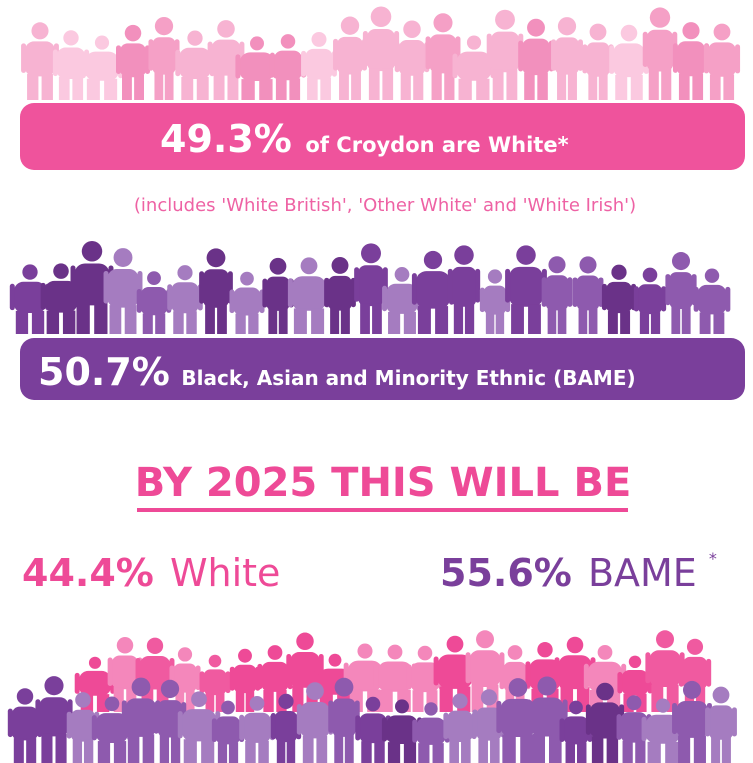 This screenshot has width=753, height=763. What do you see at coordinates (383, 483) in the screenshot?
I see `heading: BY 2025 THIS WILL BE` at bounding box center [383, 483].